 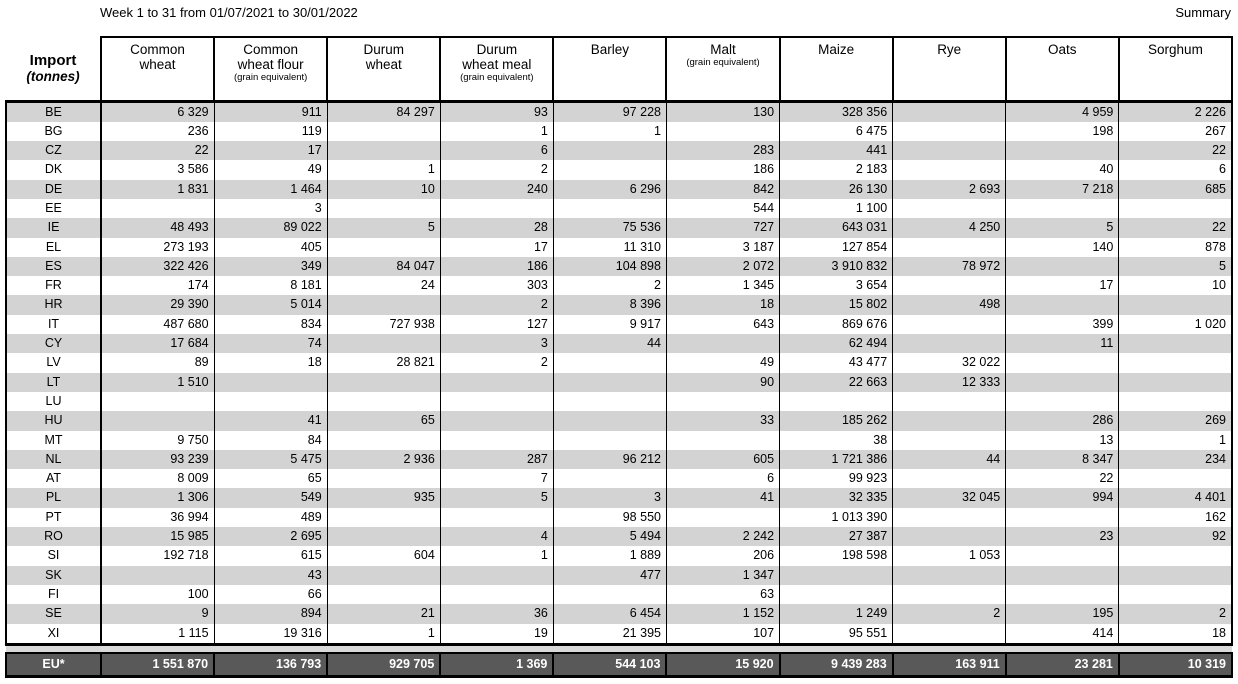 What do you see at coordinates (157, 131) in the screenshot?
I see `value-cell: 236` at bounding box center [157, 131].